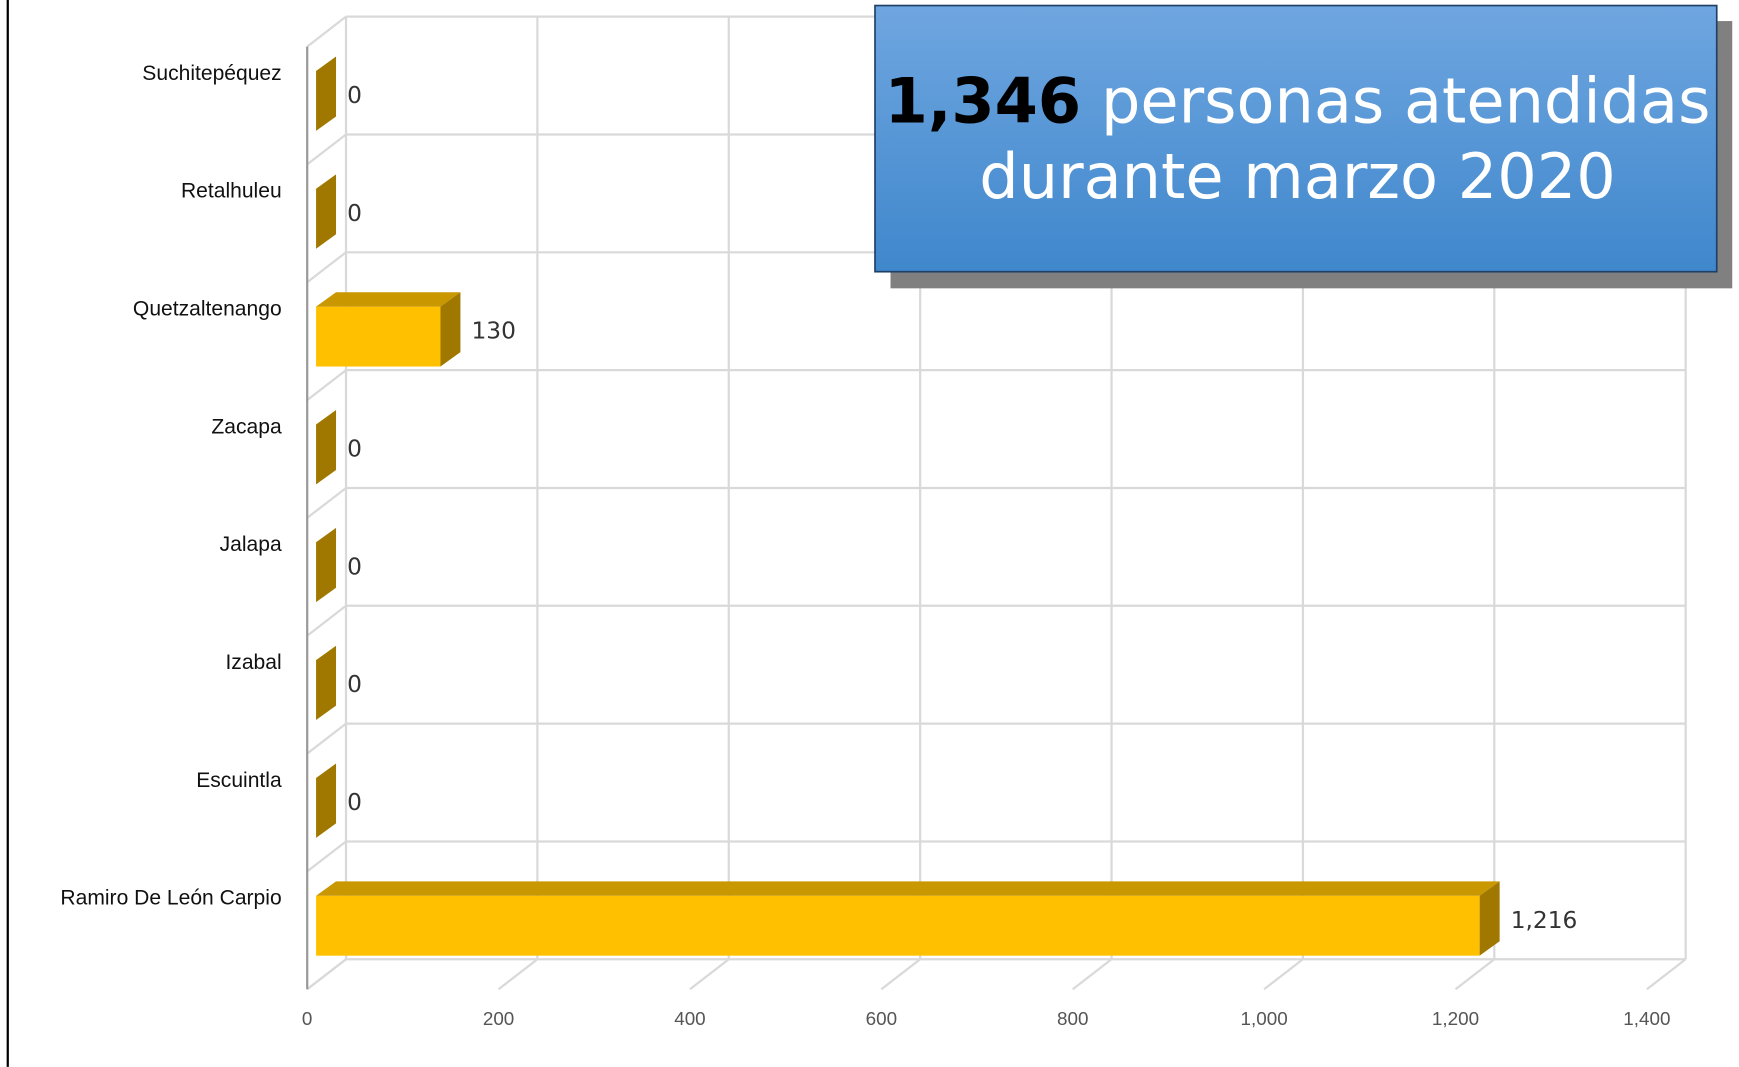 This screenshot has width=1739, height=1067. What do you see at coordinates (1544, 920) in the screenshot?
I see `value-label: 1,216` at bounding box center [1544, 920].